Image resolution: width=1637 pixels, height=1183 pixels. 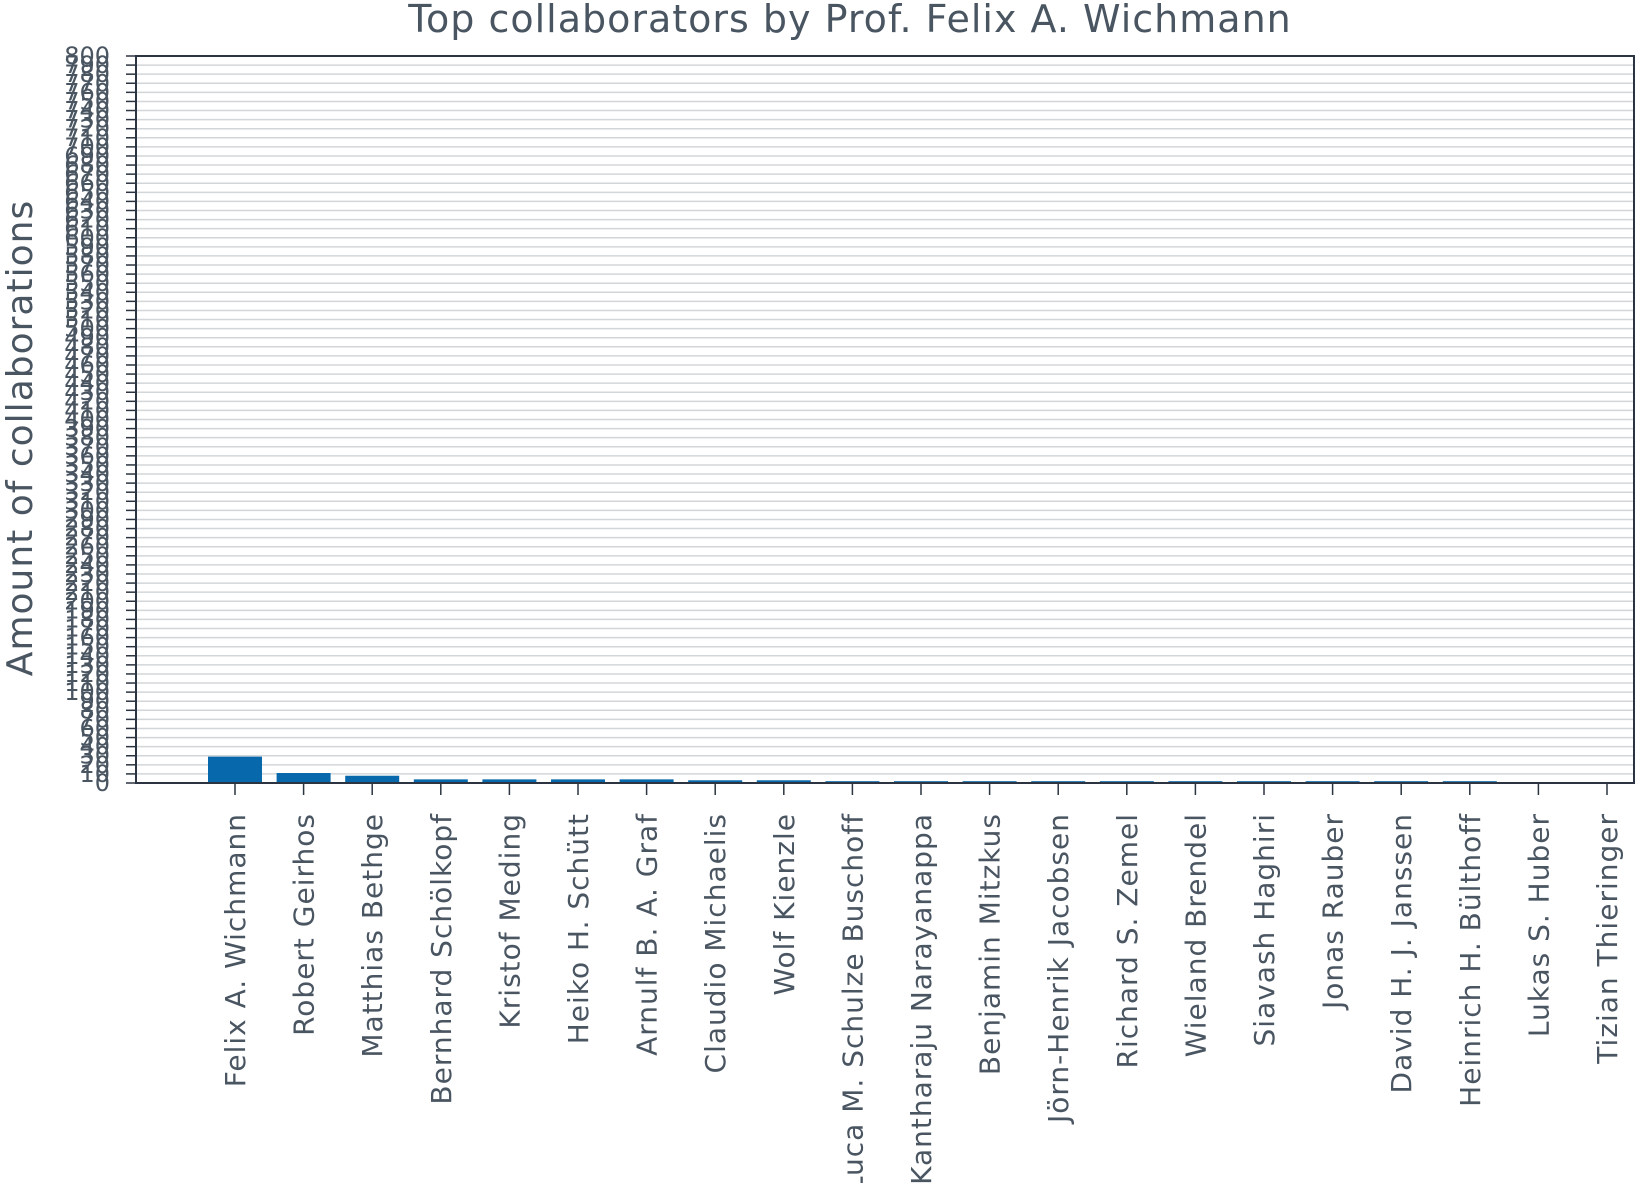 I want to click on y-tick-label: 730, so click(x=87, y=120).